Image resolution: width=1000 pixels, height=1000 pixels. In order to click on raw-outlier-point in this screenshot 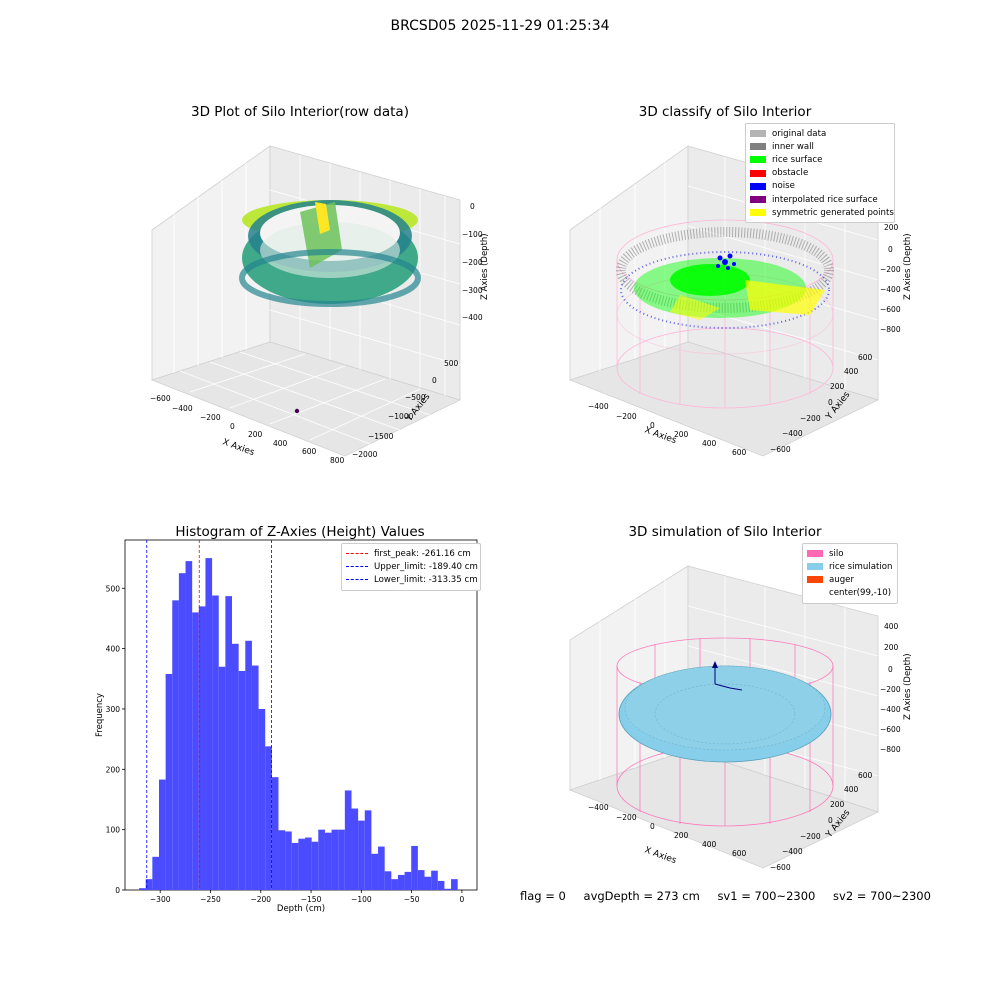, I will do `click(297, 411)`.